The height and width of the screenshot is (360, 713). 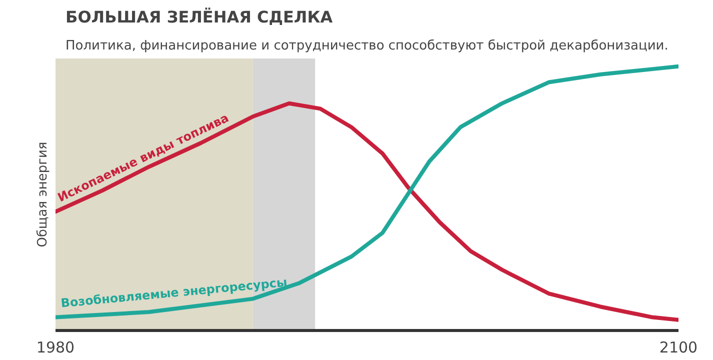 What do you see at coordinates (174, 292) in the screenshot?
I see `text: Возобновляемые энергоресурсы` at bounding box center [174, 292].